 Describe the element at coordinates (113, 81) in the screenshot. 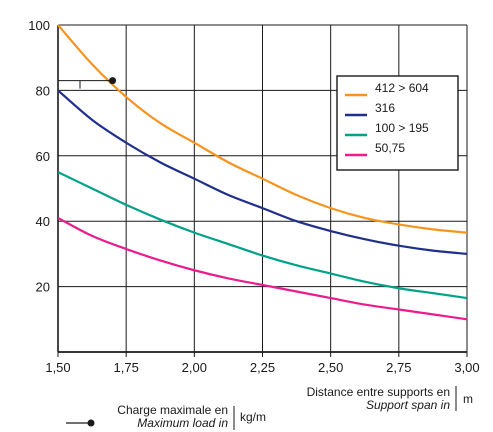

I see `example-point` at that location.